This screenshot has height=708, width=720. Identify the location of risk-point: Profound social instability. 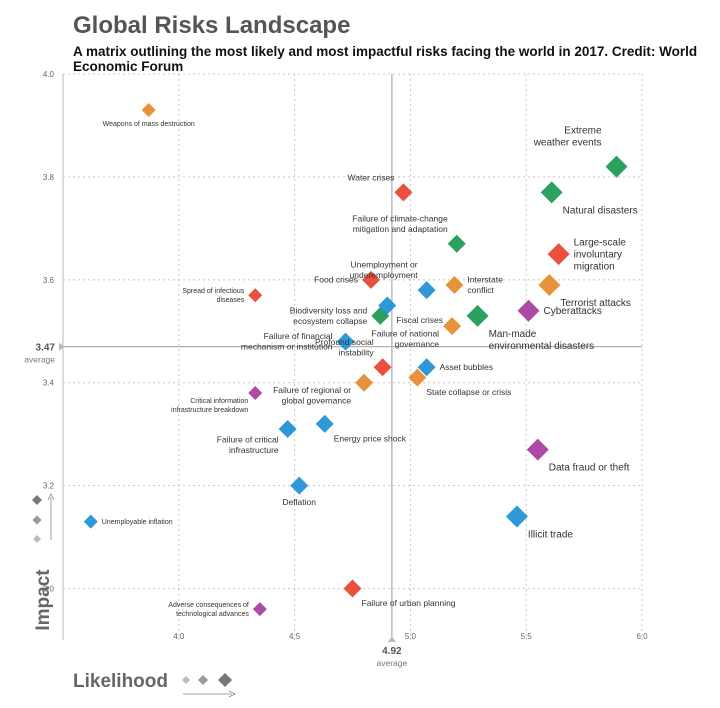
(353, 357).